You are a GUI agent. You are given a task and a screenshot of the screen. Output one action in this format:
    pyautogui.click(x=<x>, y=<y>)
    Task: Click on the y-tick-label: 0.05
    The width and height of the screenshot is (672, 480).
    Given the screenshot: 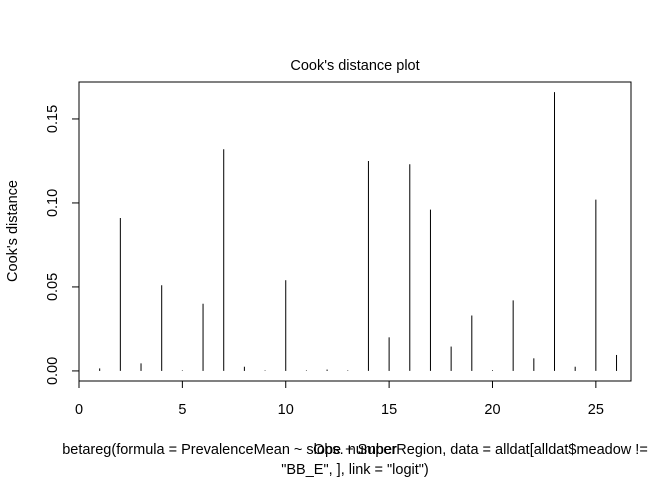 What is the action you would take?
    pyautogui.click(x=53, y=287)
    